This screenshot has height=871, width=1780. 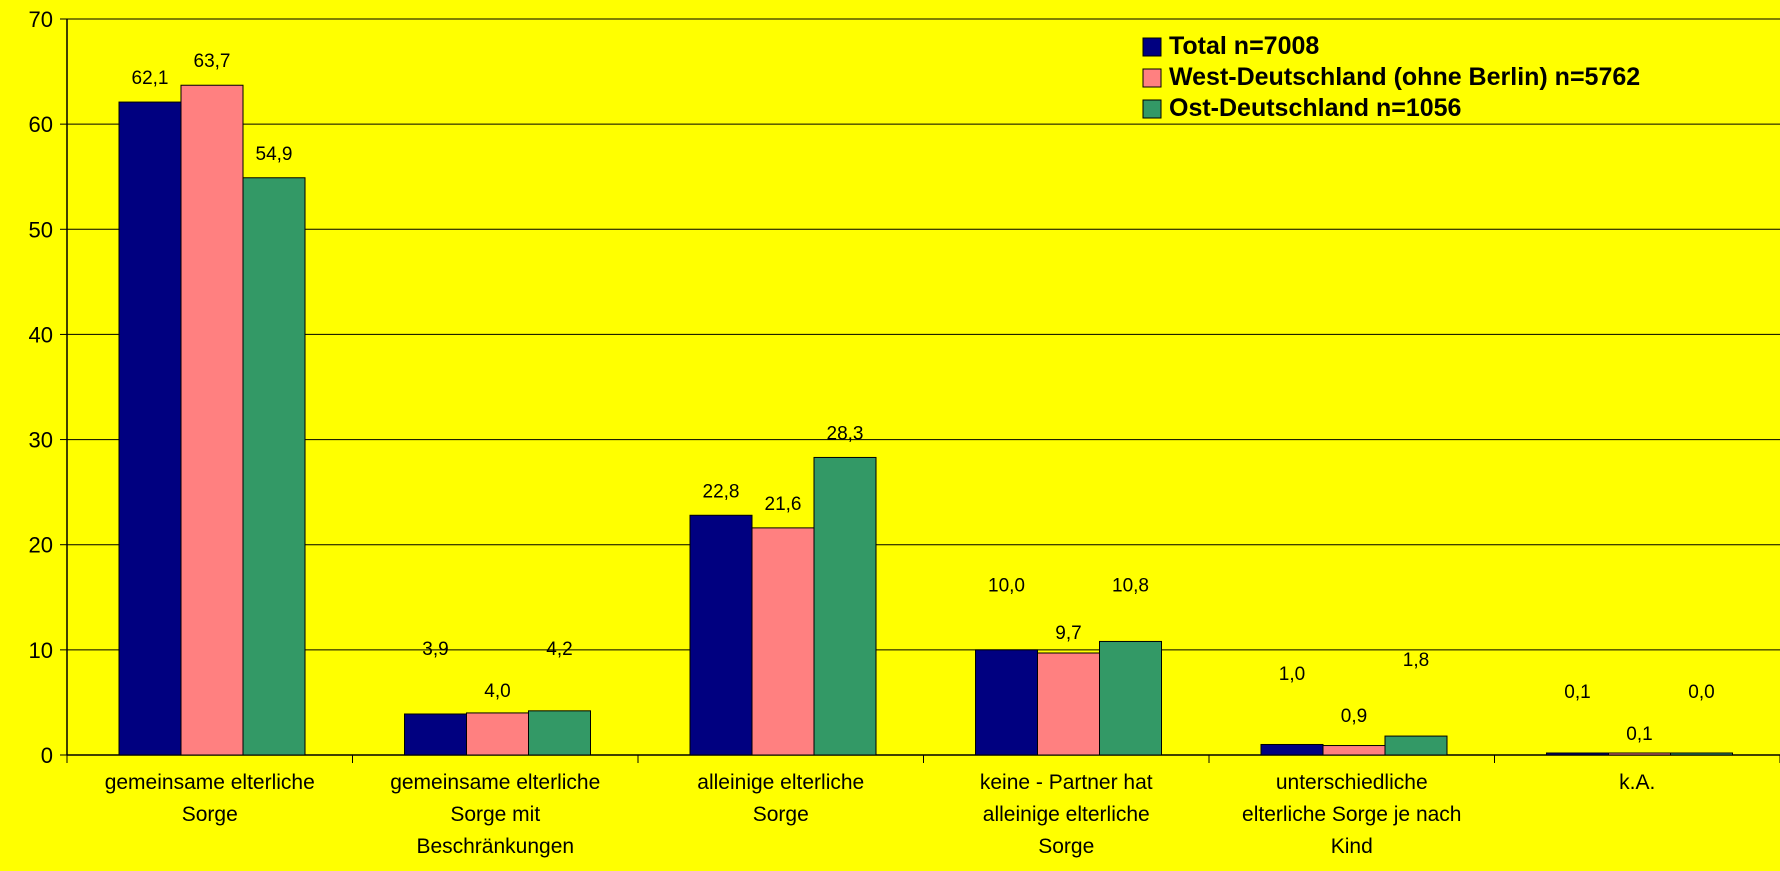 I want to click on x-category-label: k.A., so click(x=1637, y=782).